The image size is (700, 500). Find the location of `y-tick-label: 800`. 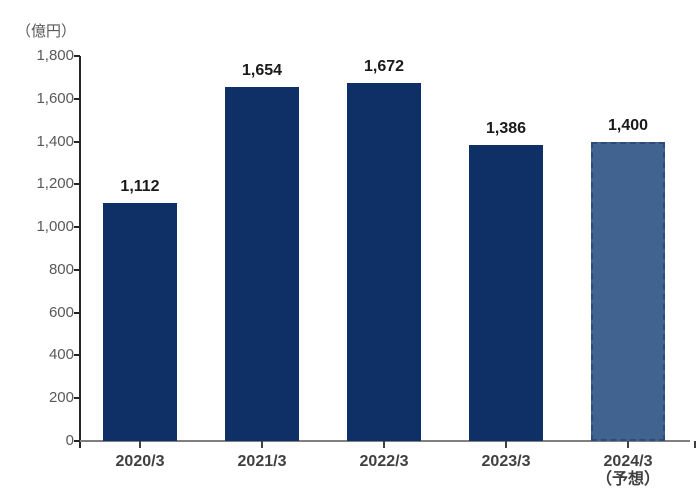

y-tick-label: 800 is located at coordinates (61, 269).